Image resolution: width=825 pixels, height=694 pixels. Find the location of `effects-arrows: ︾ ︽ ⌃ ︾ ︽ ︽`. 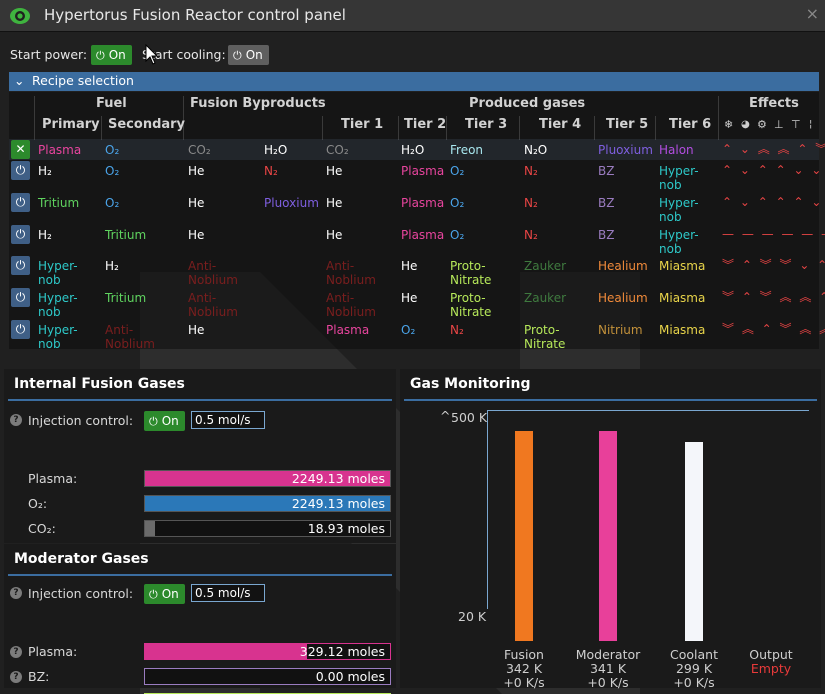

effects-arrows: ︾ ︽ ⌃ ︾ ︽ ︽ is located at coordinates (773, 329).